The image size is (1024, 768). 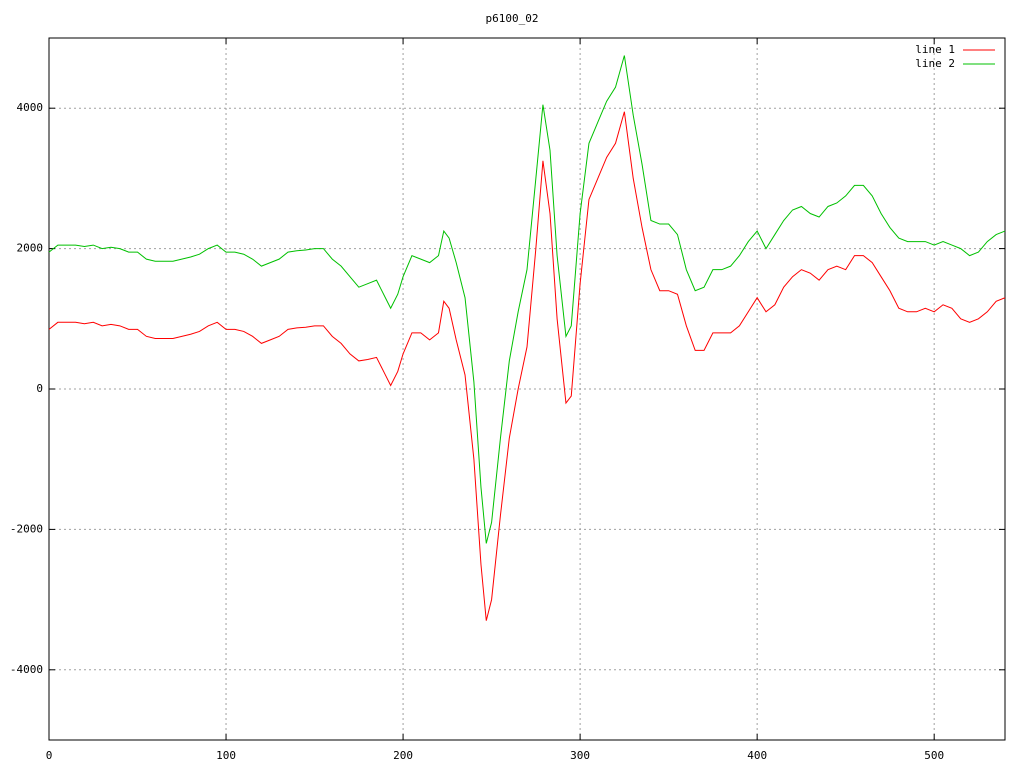 What do you see at coordinates (757, 755) in the screenshot?
I see `x-tick-label: 400` at bounding box center [757, 755].